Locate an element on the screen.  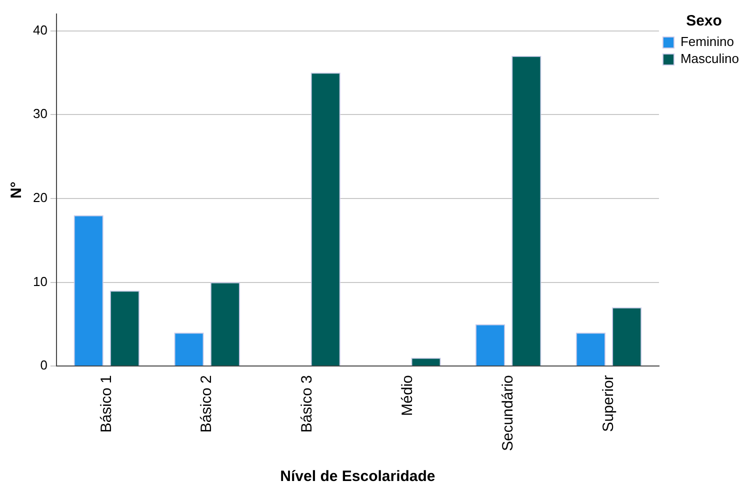
legend-title: Sexo is located at coordinates (704, 21).